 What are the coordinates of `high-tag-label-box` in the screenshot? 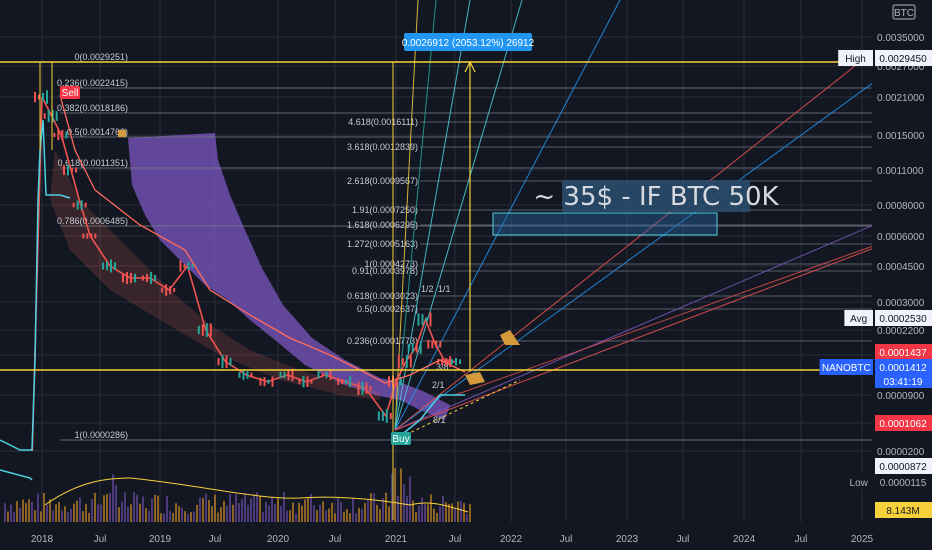 It's located at (855, 58).